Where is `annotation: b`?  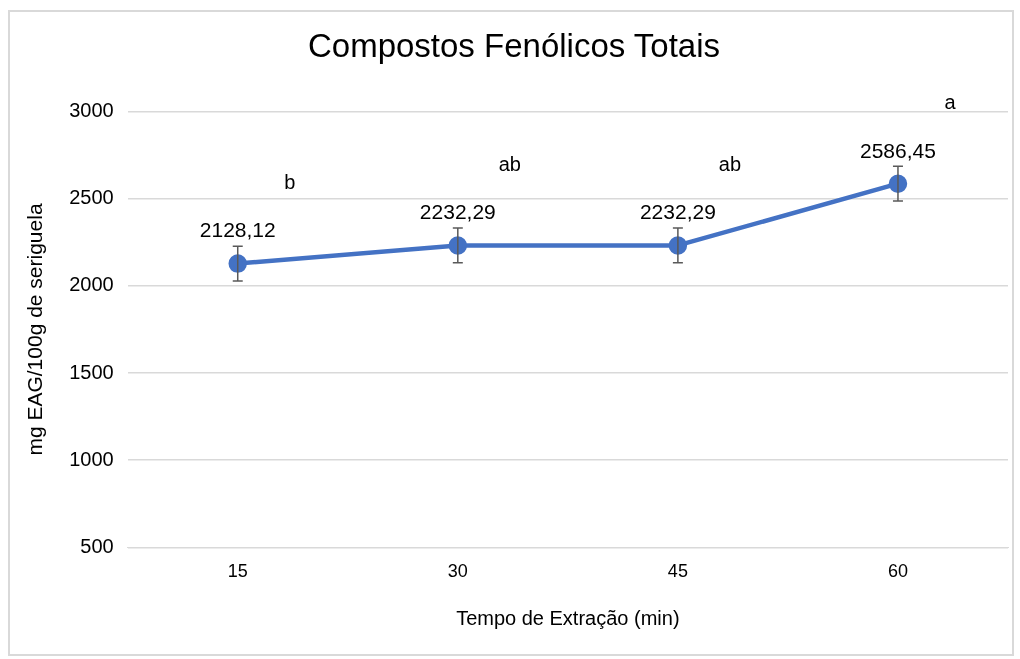
annotation: b is located at coordinates (290, 182).